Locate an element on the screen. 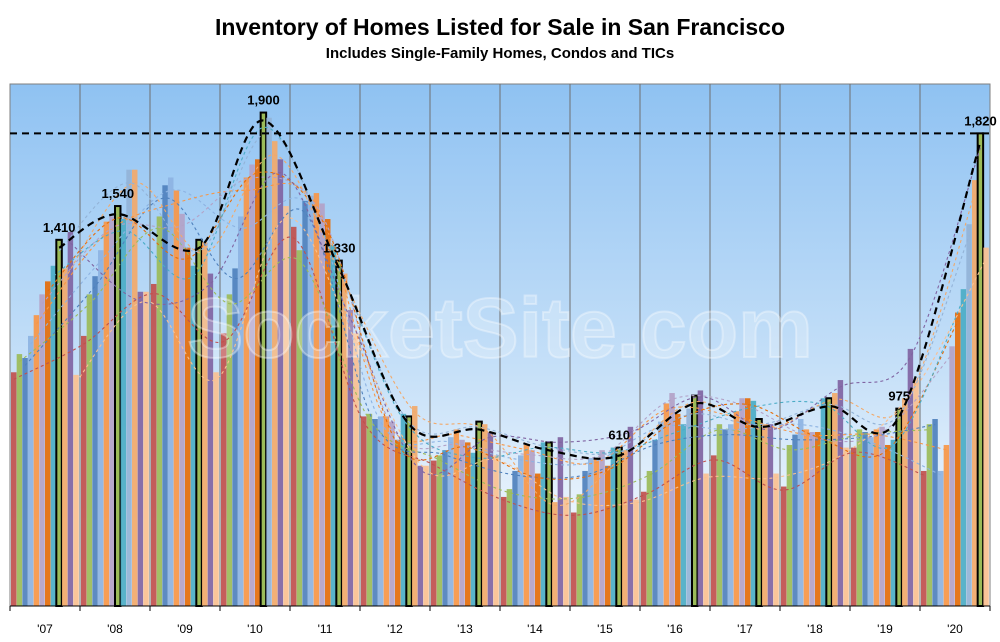 This screenshot has height=642, width=1000. x-tick-label: '07 is located at coordinates (45, 629).